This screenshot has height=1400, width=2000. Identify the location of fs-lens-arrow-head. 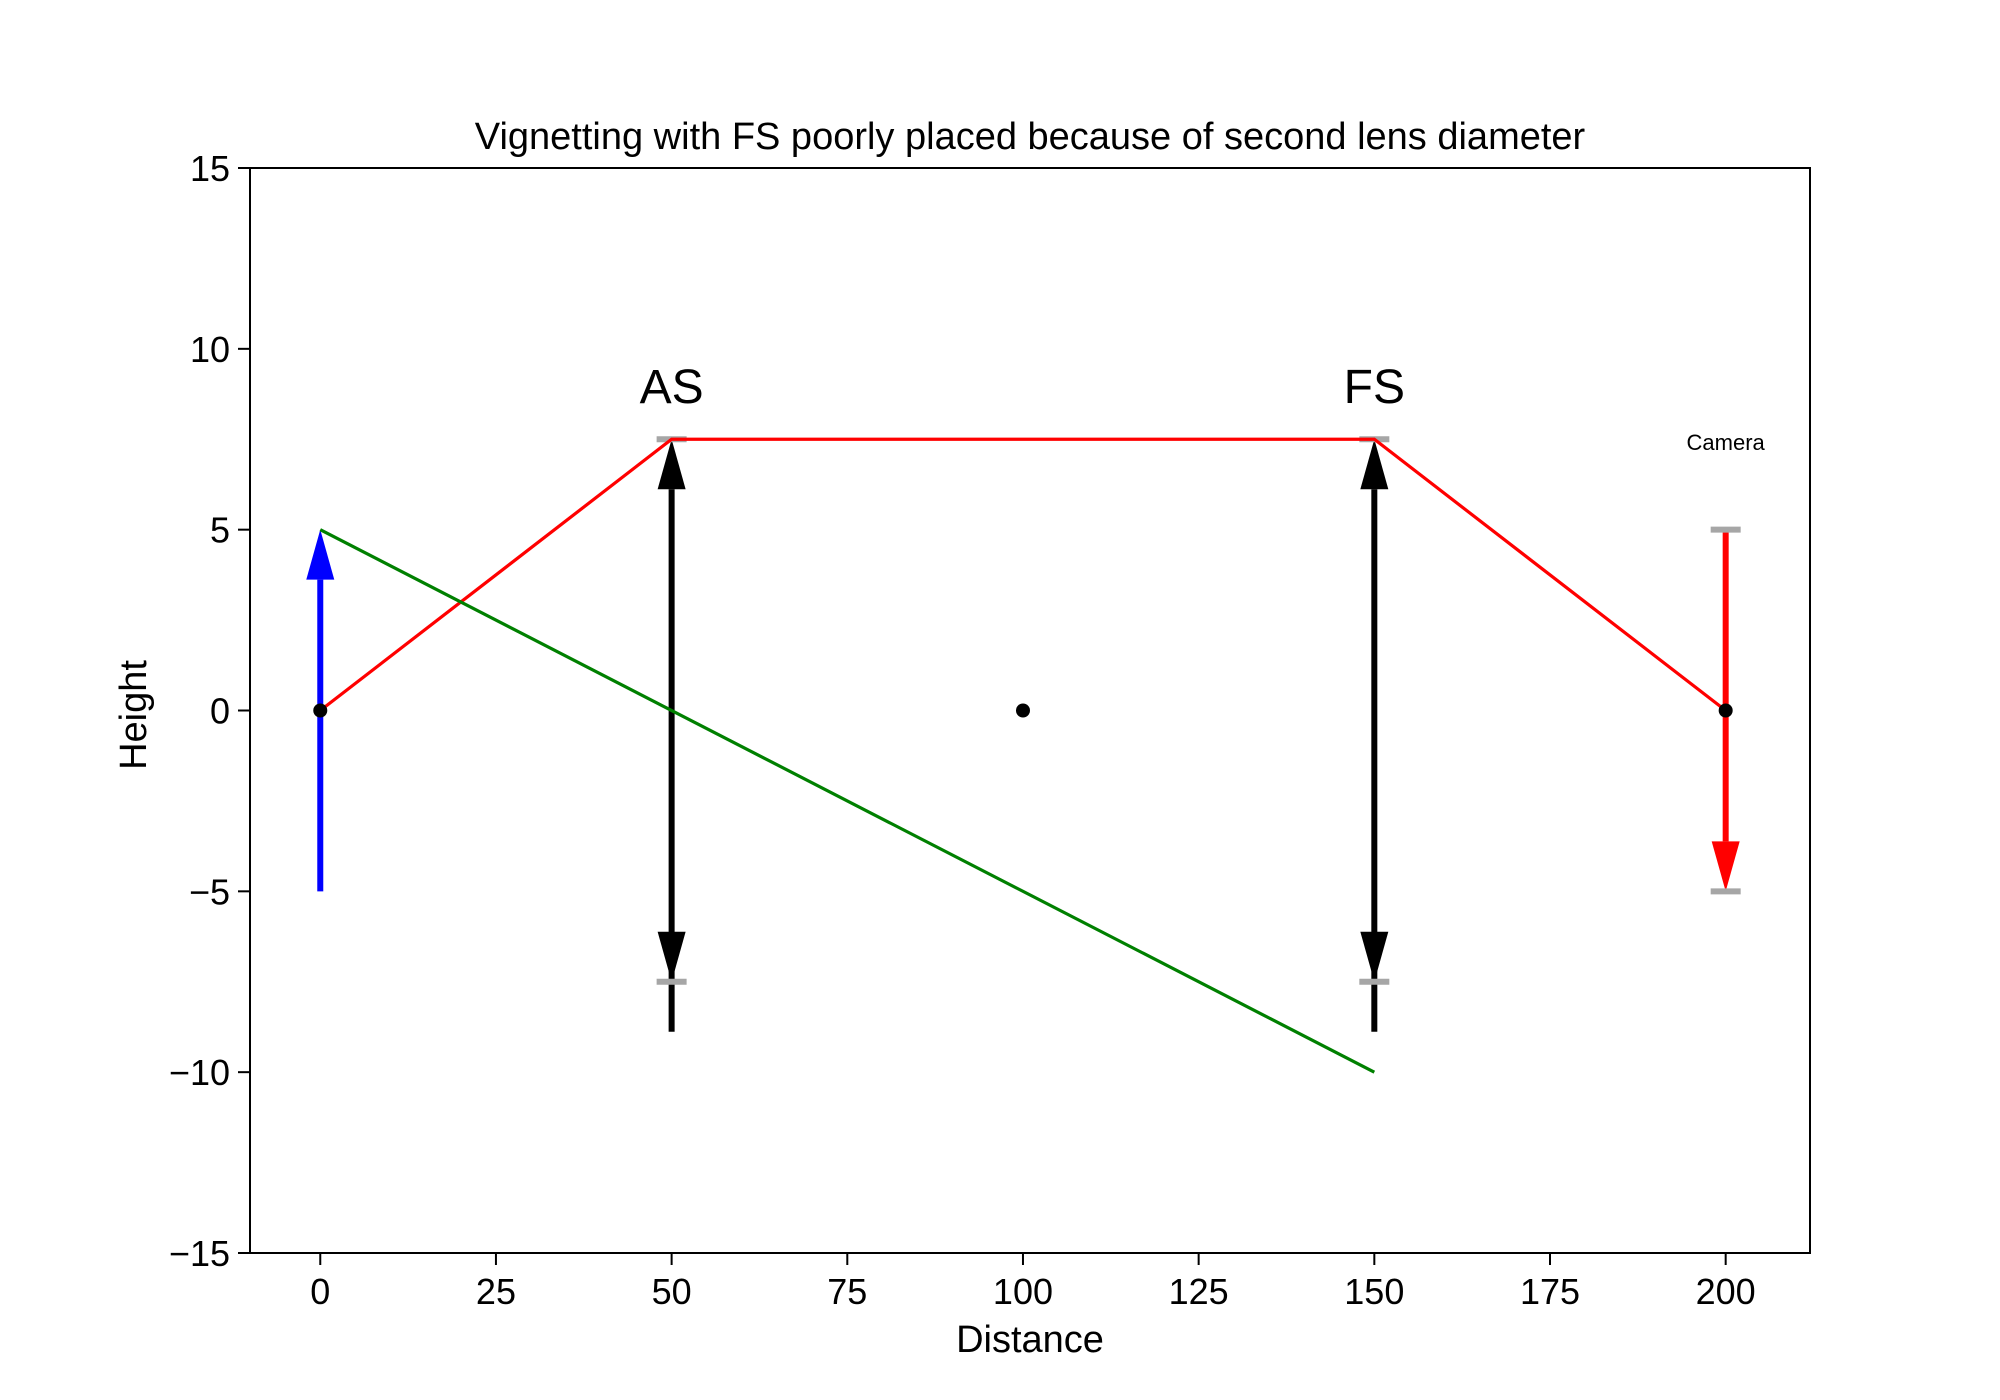
(1374, 464).